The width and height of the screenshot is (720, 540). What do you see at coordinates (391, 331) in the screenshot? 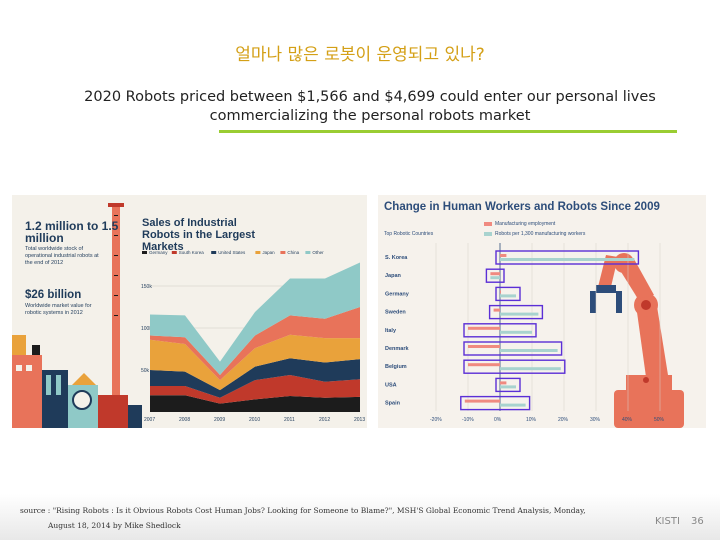
I see `country-label: Italy` at bounding box center [391, 331].